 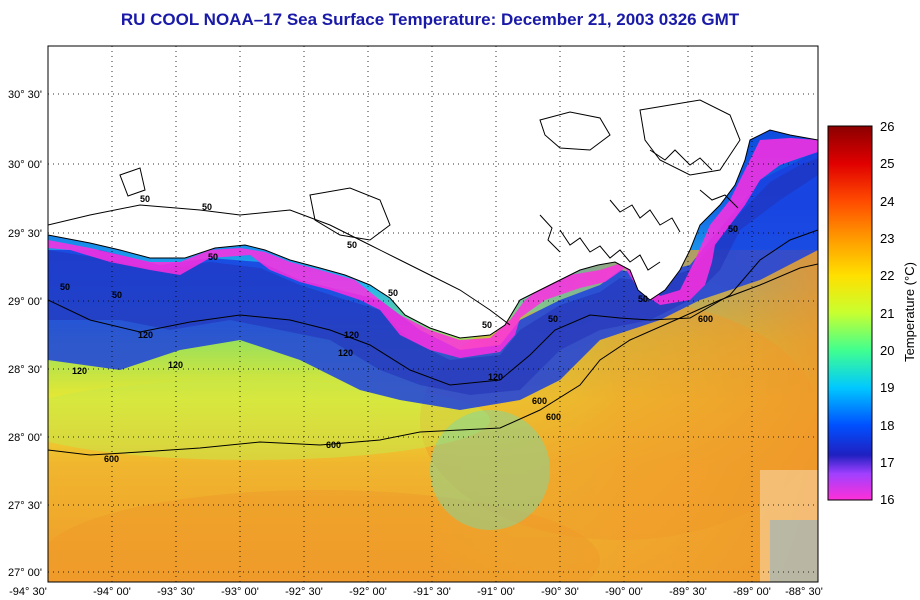 I want to click on y-tick-label: 27° 00', so click(x=25, y=573).